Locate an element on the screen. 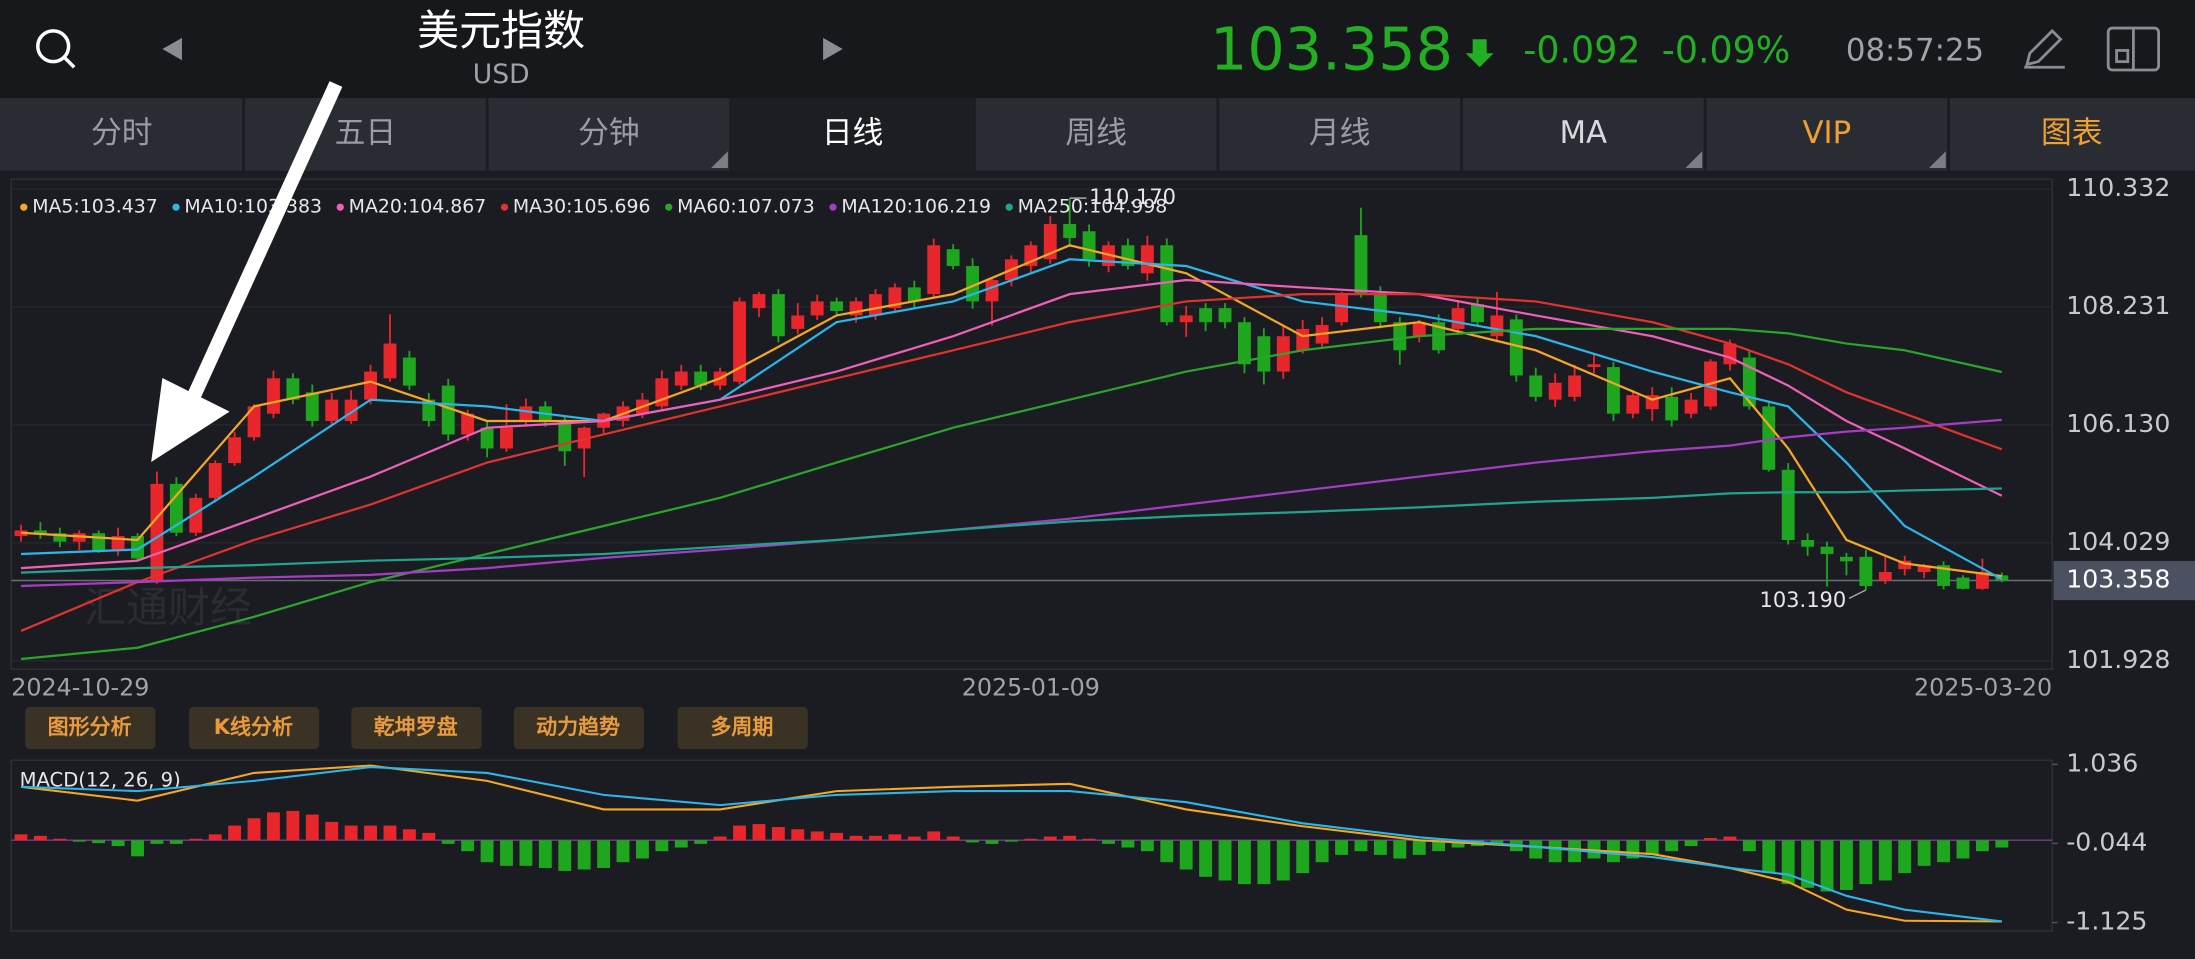 Image resolution: width=2195 pixels, height=959 pixels. tool-button: 动力趋势 is located at coordinates (578, 727).